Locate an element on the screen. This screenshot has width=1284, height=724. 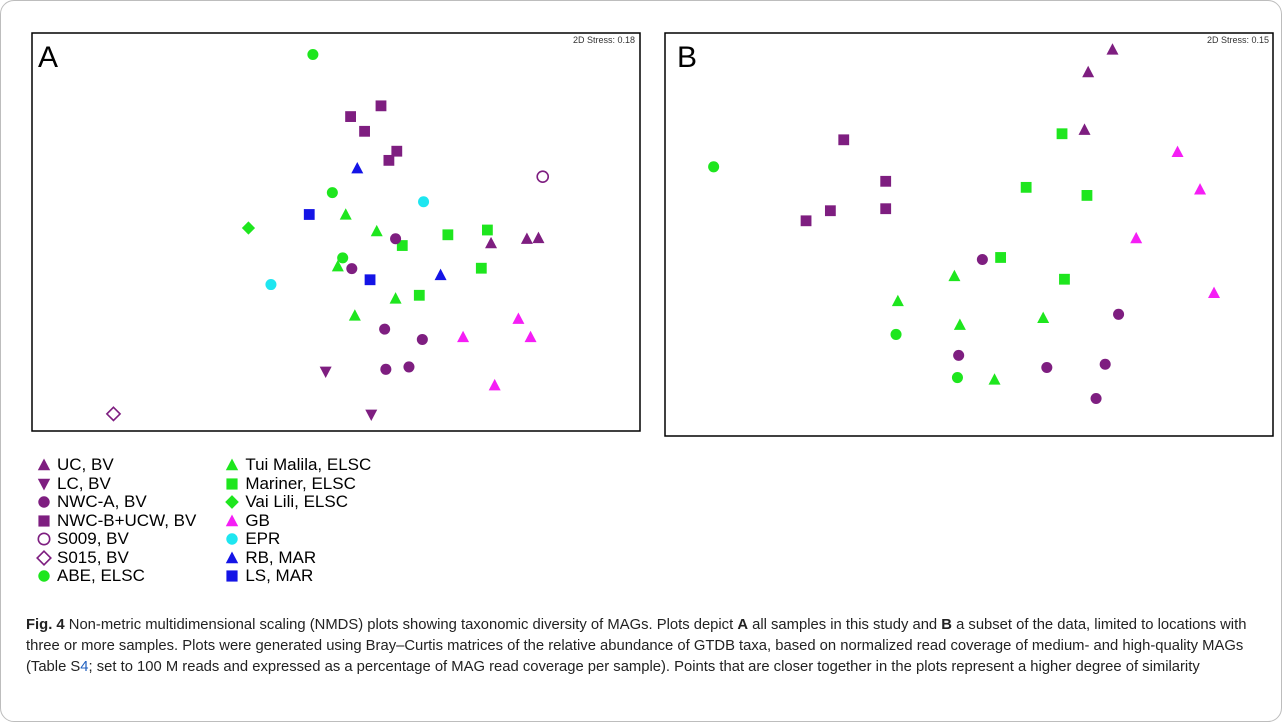
caption-text-2: all samples in this study and is located at coordinates (845, 625).